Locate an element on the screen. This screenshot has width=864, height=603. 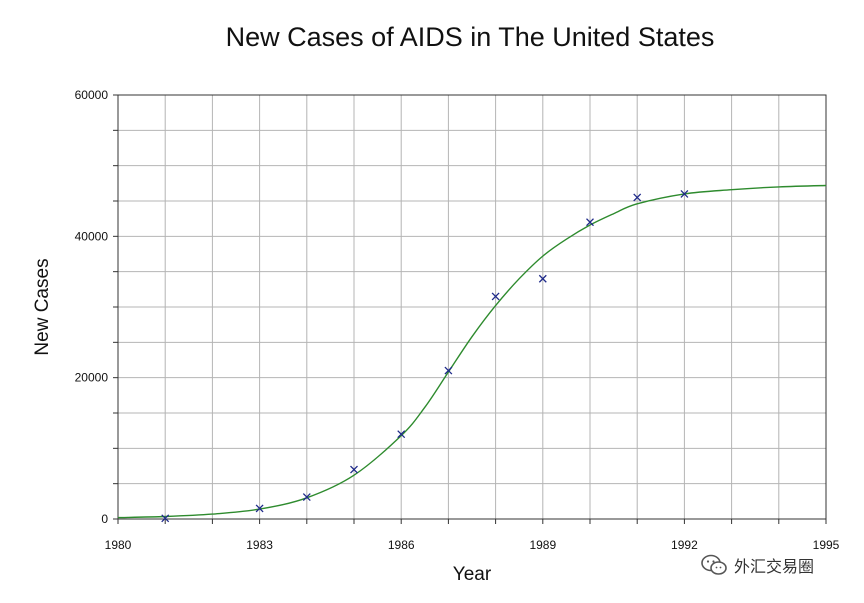
x-tick-label: 1989 is located at coordinates (542, 545).